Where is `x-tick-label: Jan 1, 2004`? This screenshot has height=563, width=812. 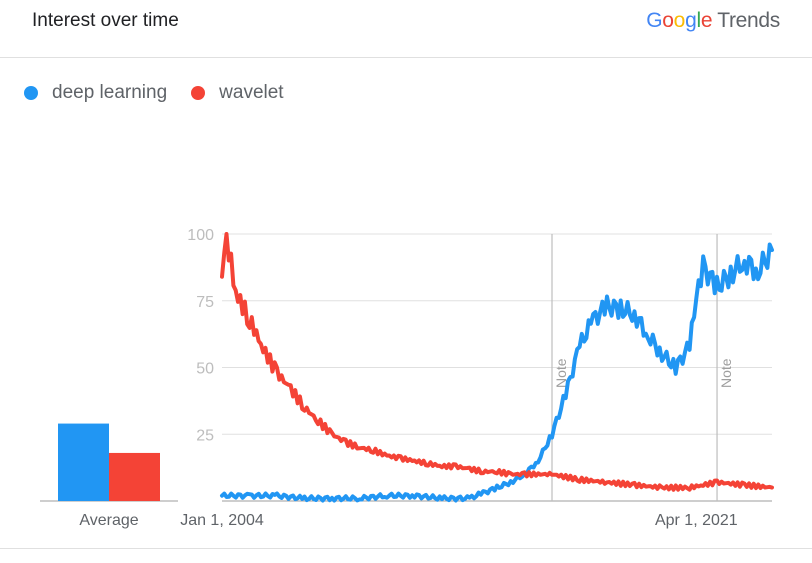 x-tick-label: Jan 1, 2004 is located at coordinates (222, 520).